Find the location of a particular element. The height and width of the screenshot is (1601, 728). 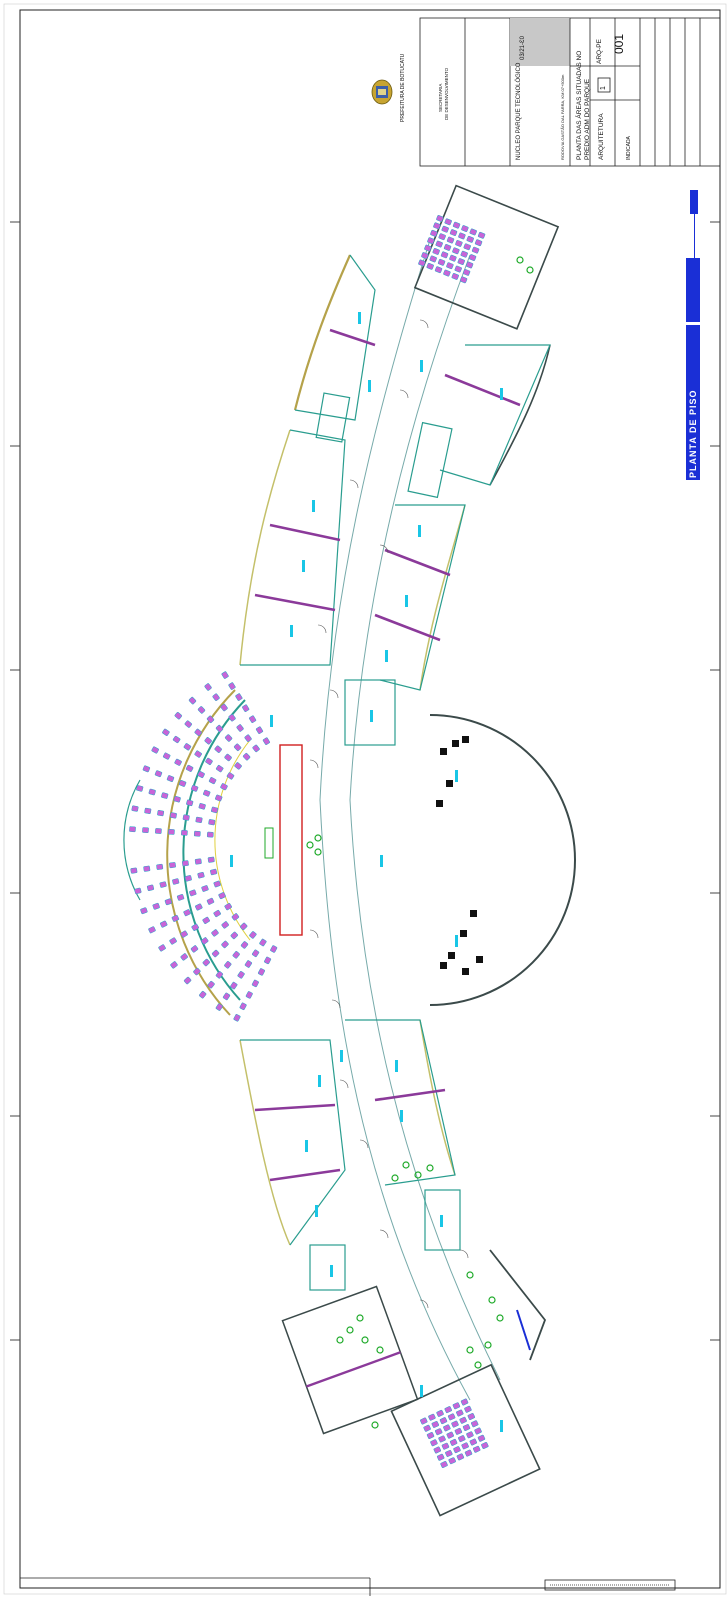

lobby-furniture is located at coordinates (439, 803).